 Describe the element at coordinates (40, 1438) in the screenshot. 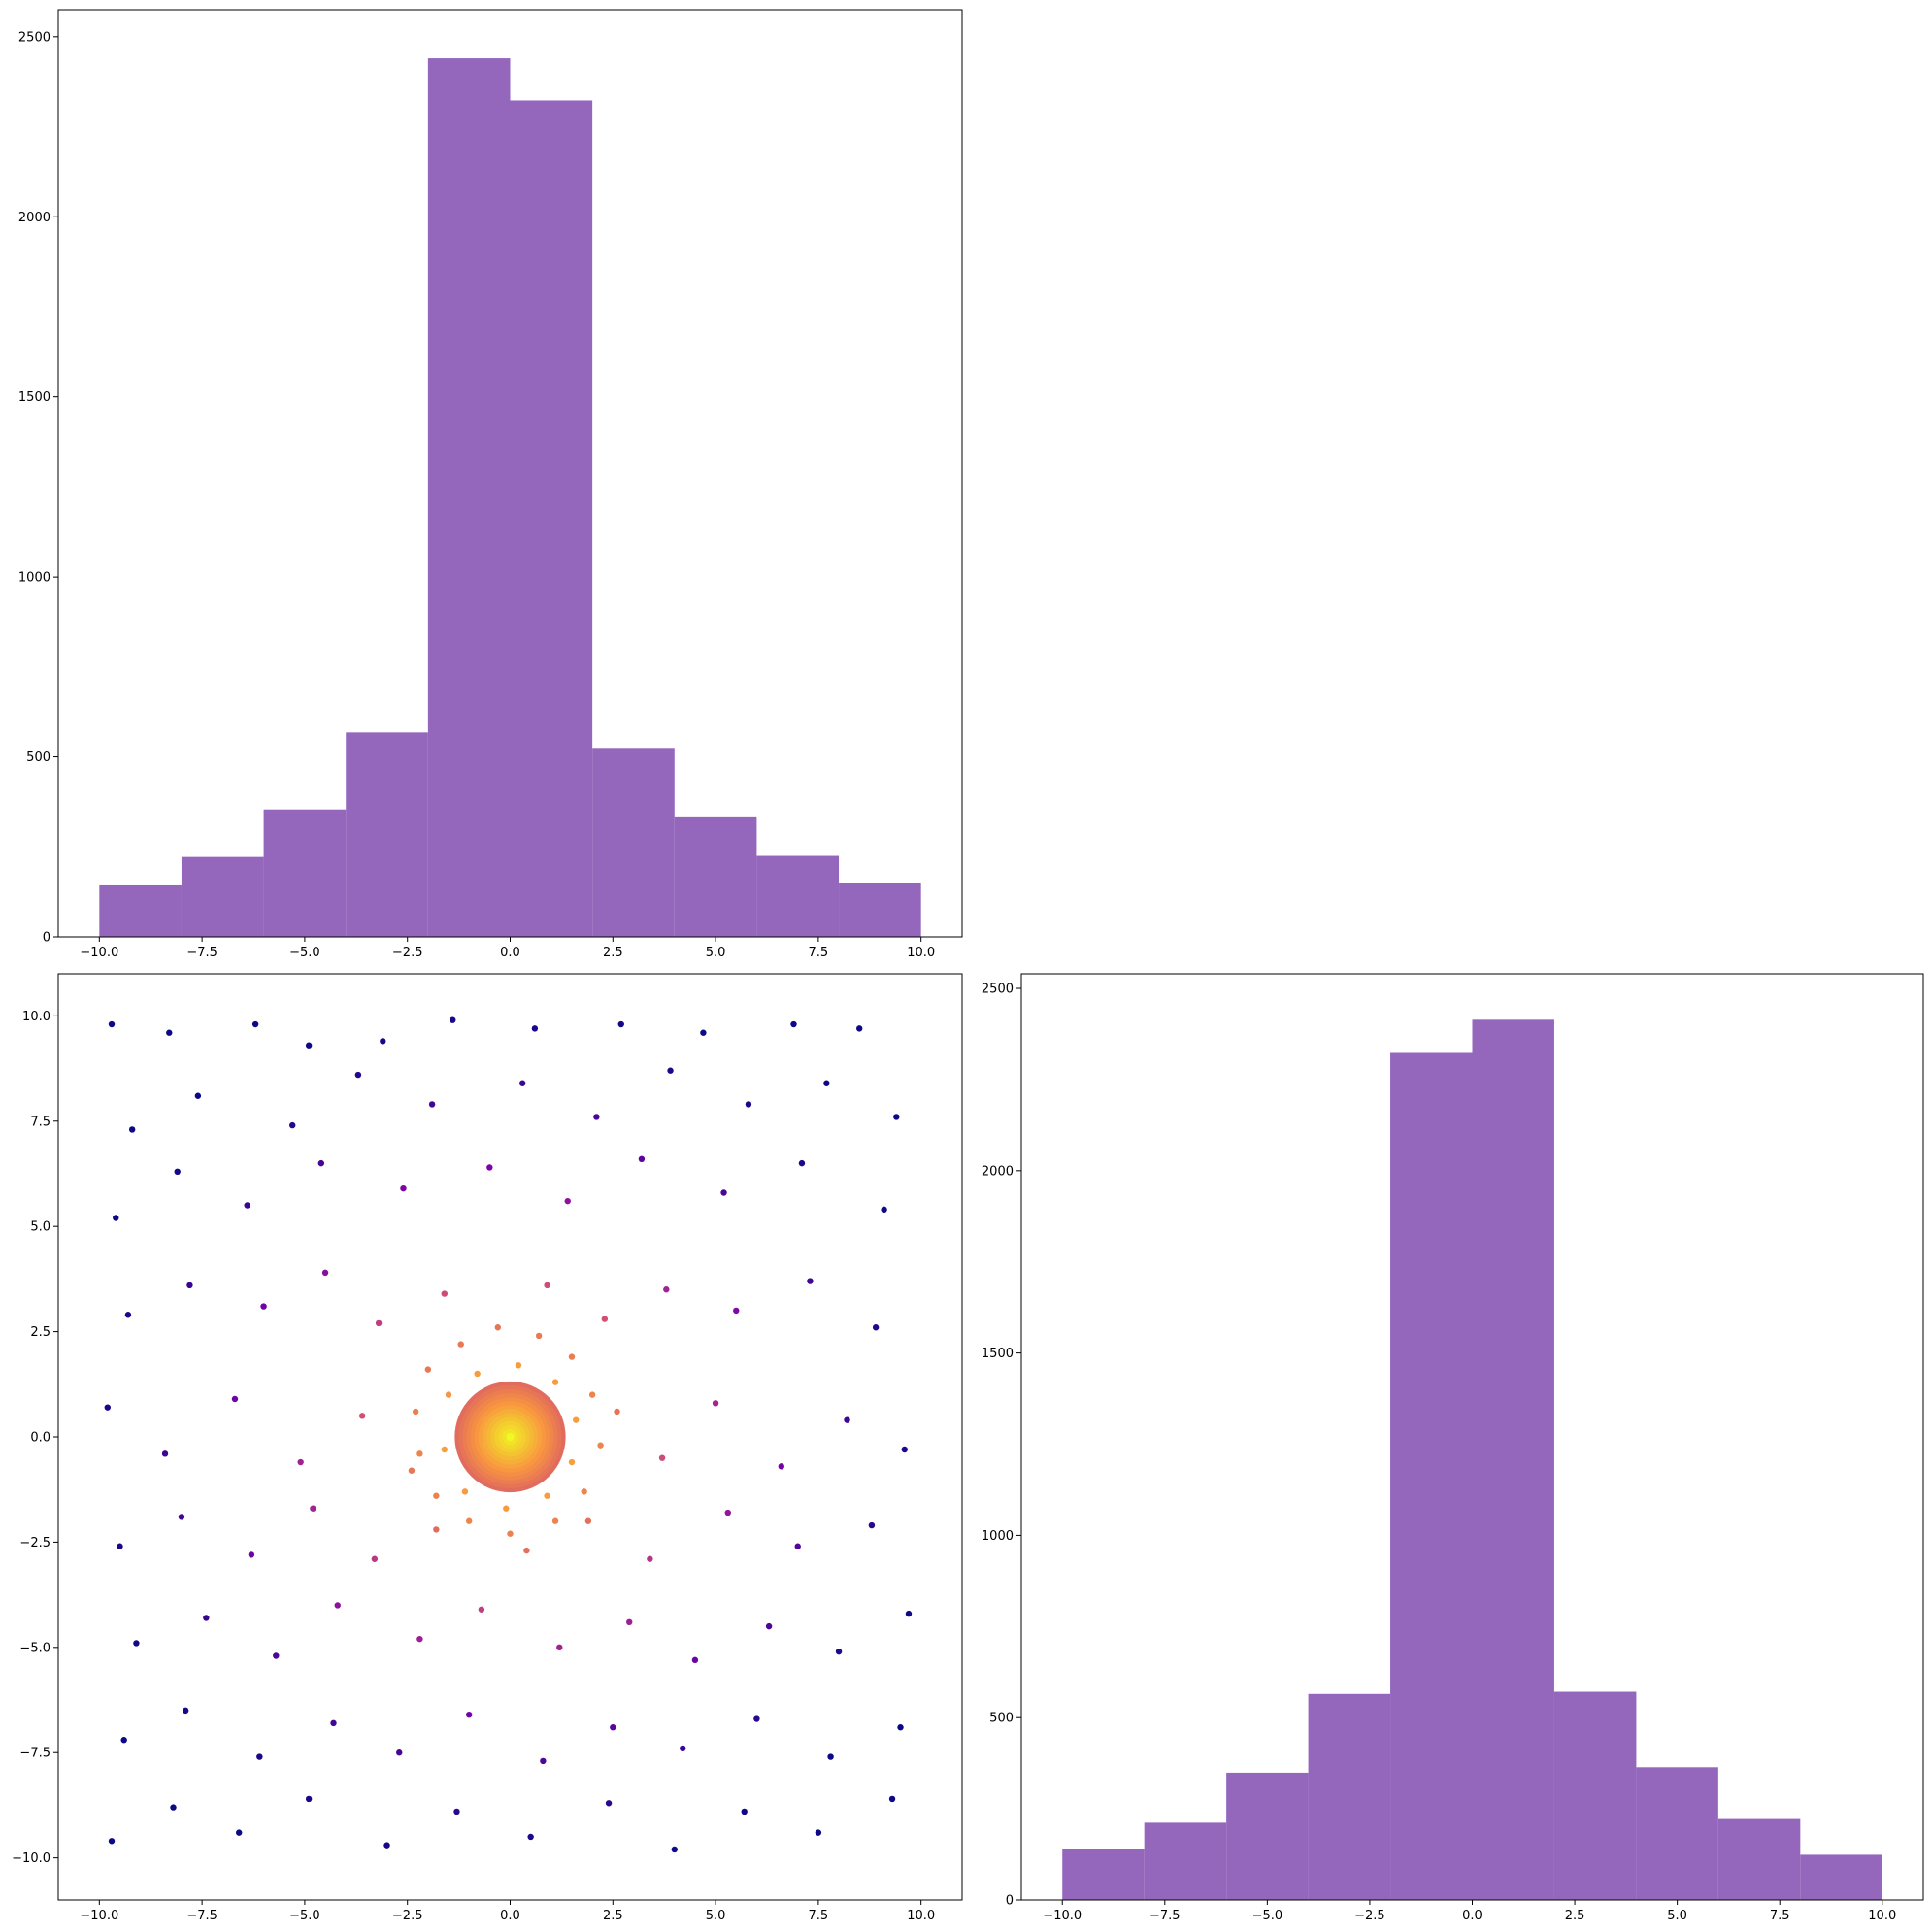

I see `y-tick-label: 0.0` at that location.